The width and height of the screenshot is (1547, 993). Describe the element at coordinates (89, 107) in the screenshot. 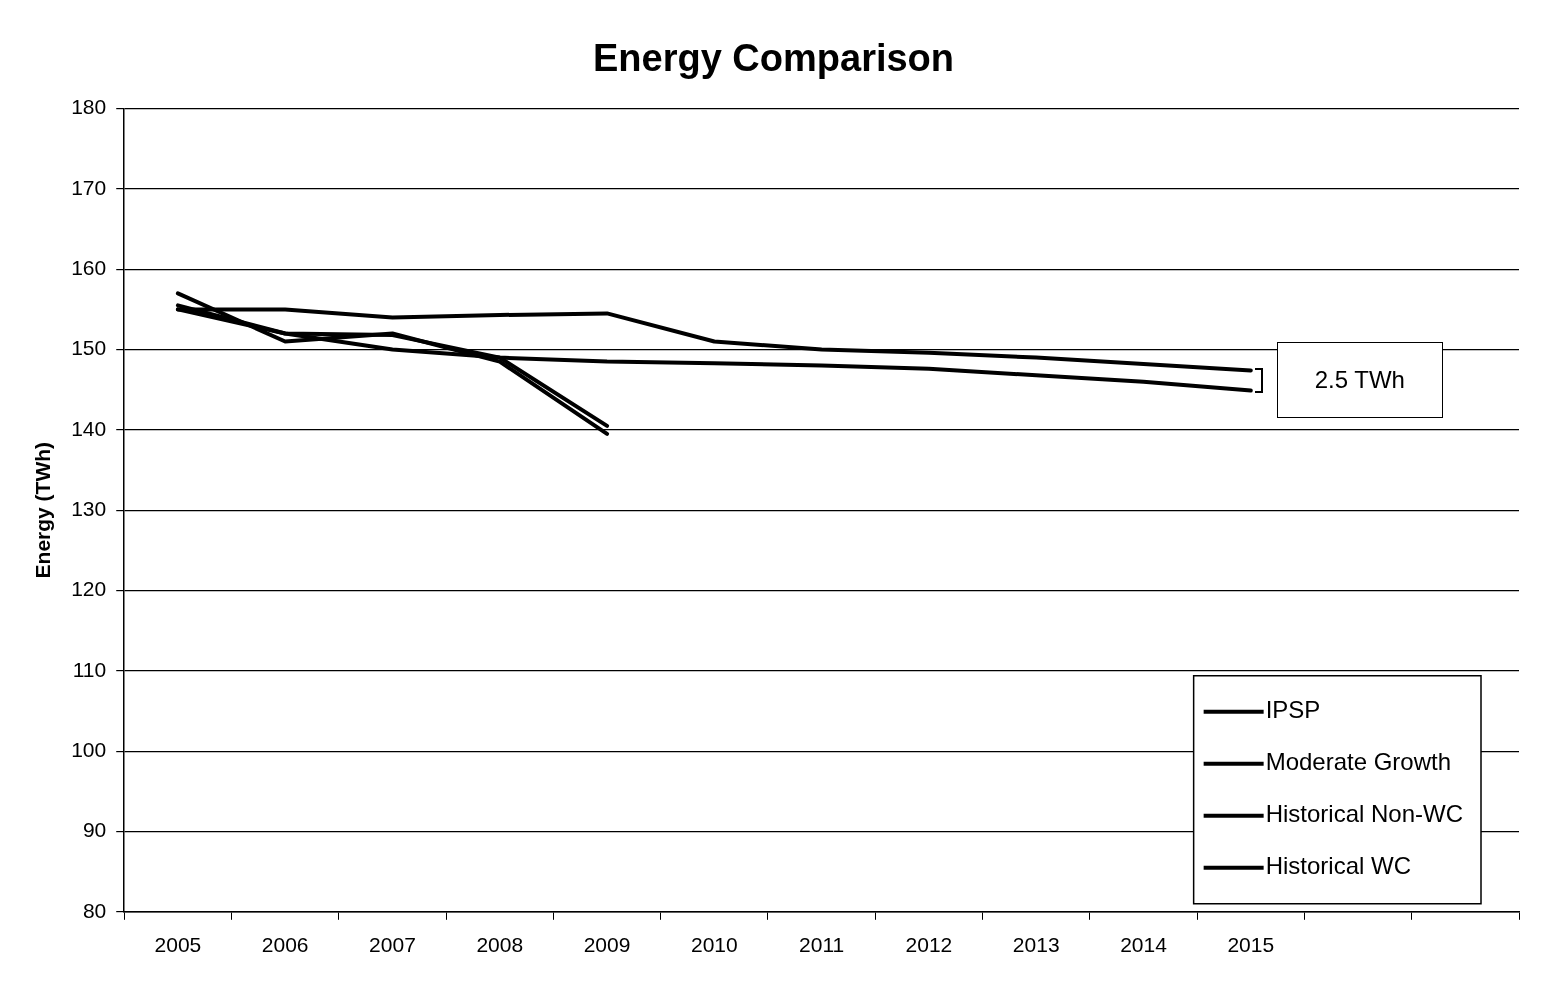

I see `y-tick-label: 180` at that location.